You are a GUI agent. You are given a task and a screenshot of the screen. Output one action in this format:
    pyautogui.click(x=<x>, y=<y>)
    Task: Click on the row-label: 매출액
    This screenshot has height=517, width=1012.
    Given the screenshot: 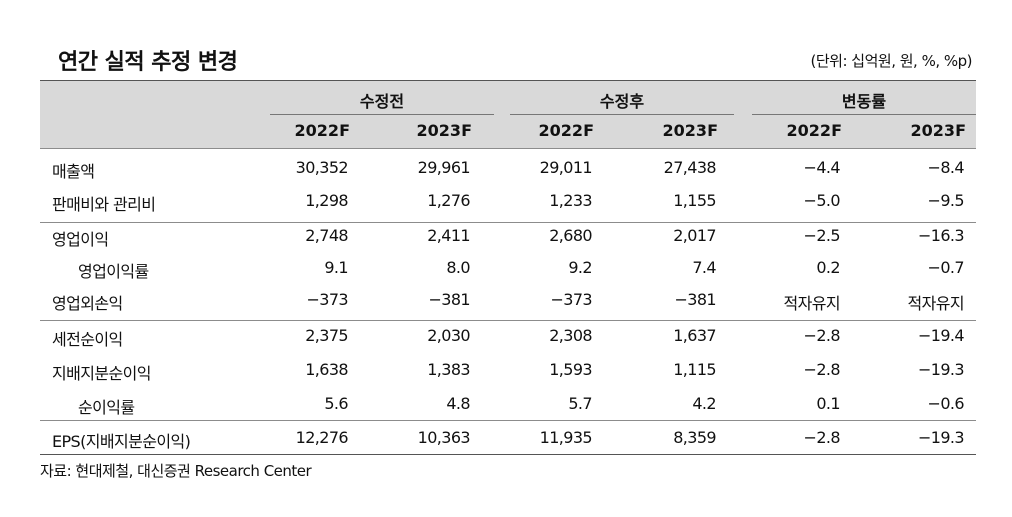 What is the action you would take?
    pyautogui.click(x=73, y=171)
    